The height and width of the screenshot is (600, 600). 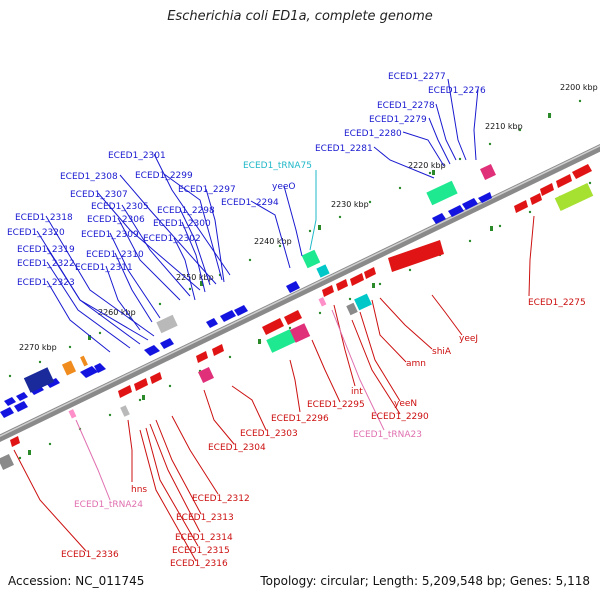 What do you see at coordinates (120, 207) in the screenshot?
I see `gene-label-eced1-2305: ECED1_2305` at bounding box center [120, 207].